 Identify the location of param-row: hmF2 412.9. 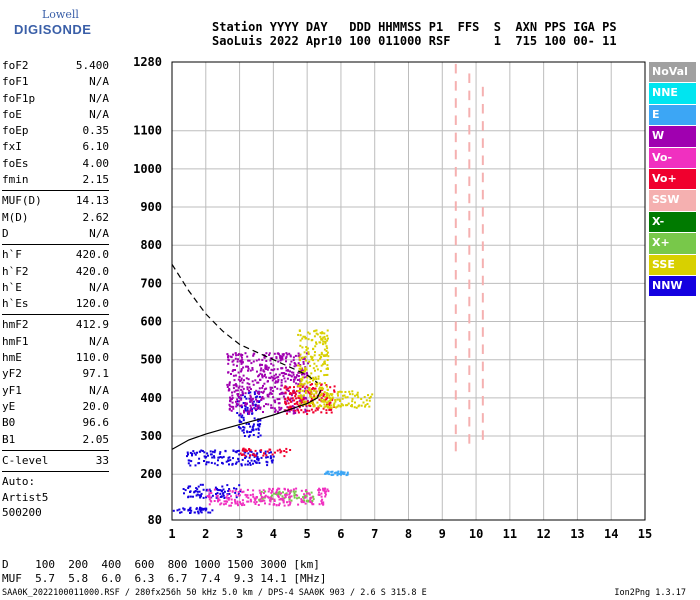
(55, 325).